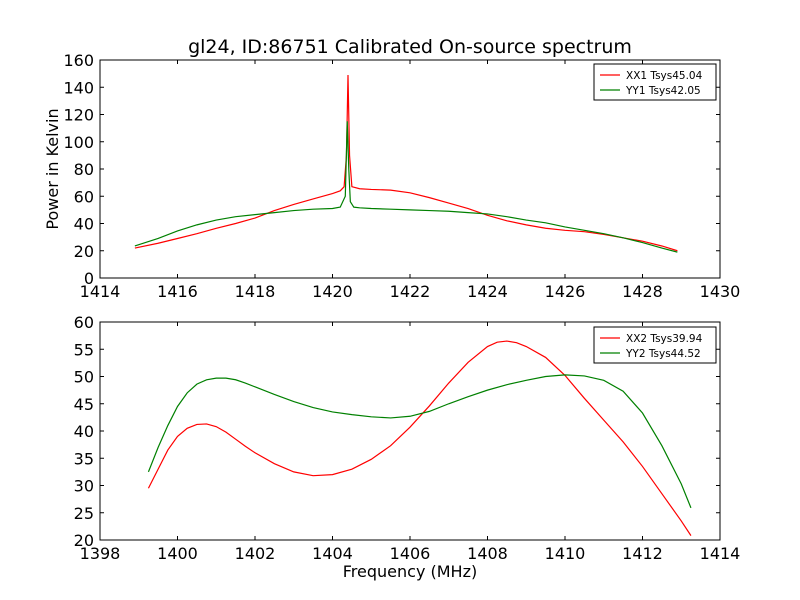  Describe the element at coordinates (663, 91) in the screenshot. I see `legend-label: YY1 Tsys42.05` at that location.